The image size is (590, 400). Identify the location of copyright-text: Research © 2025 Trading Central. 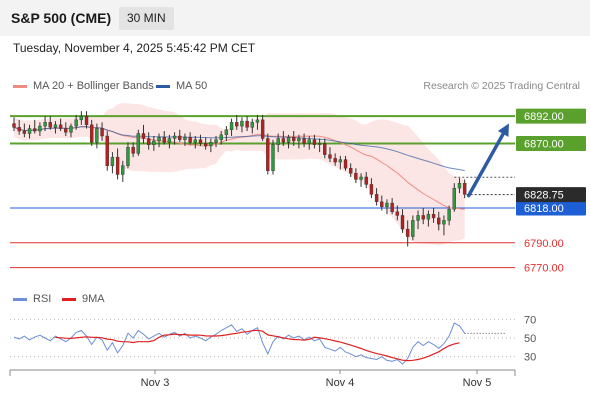
(501, 86).